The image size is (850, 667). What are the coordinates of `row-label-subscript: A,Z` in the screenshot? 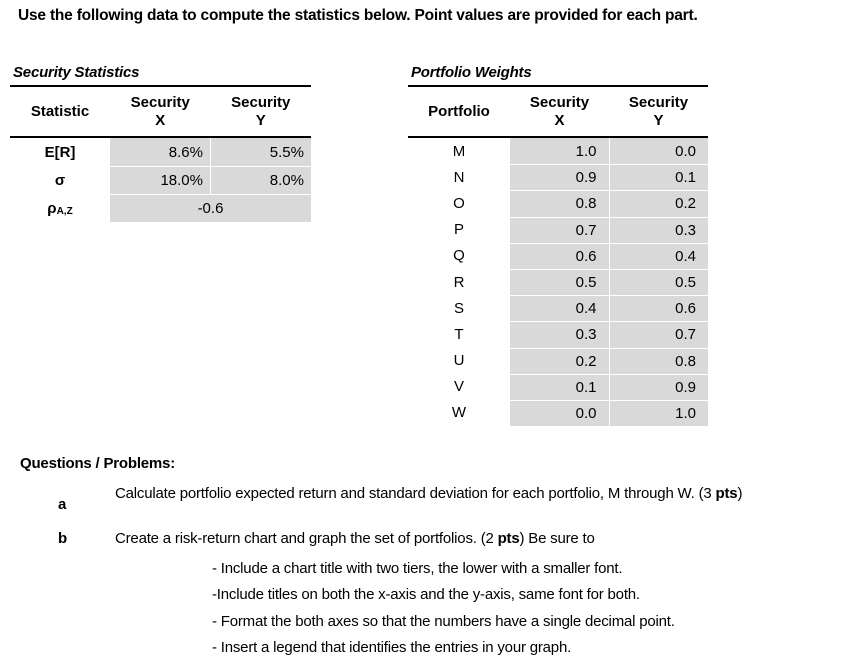 It's located at (64, 211).